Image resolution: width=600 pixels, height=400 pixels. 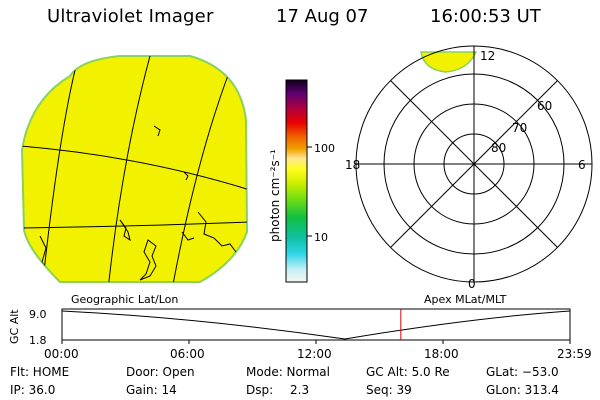 What do you see at coordinates (38, 340) in the screenshot?
I see `timeline-y-tick-1.8: 1.8` at bounding box center [38, 340].